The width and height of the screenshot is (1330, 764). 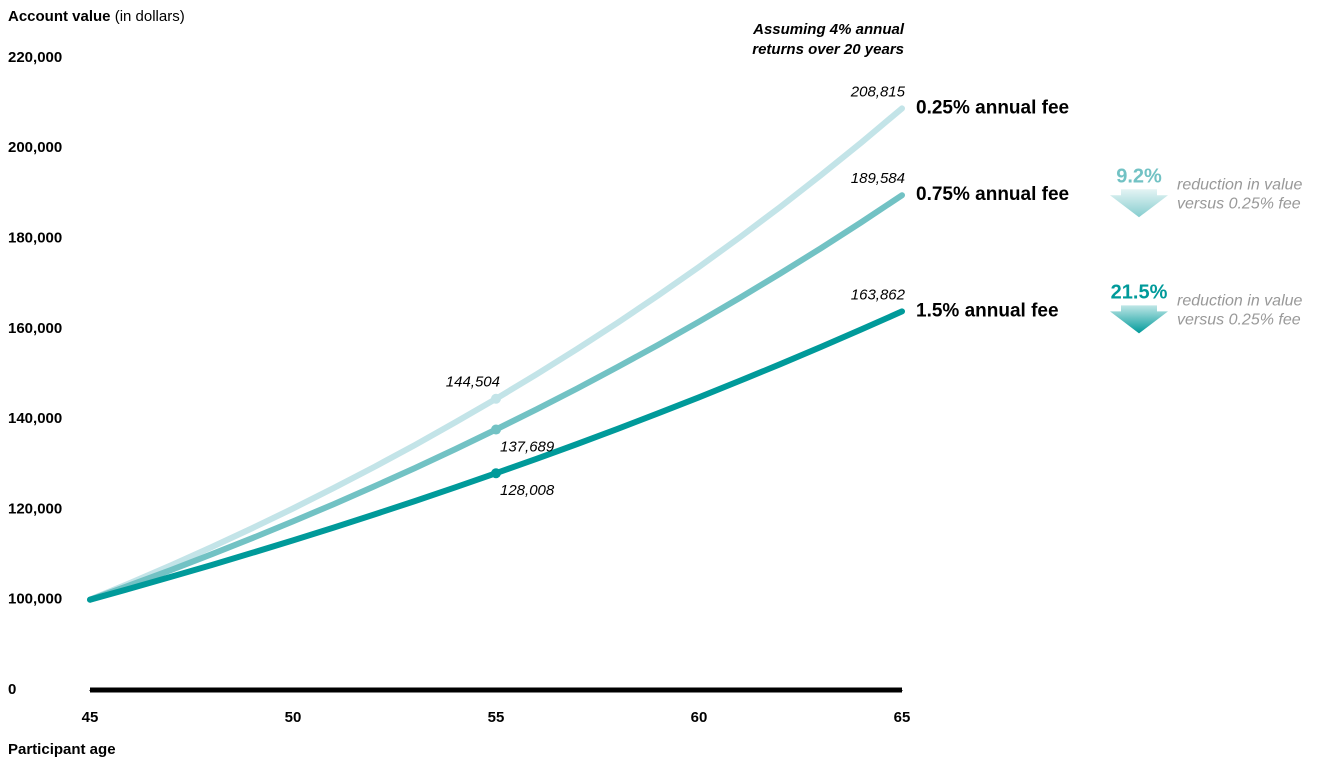 I want to click on data-label: 144,504, so click(x=473, y=382).